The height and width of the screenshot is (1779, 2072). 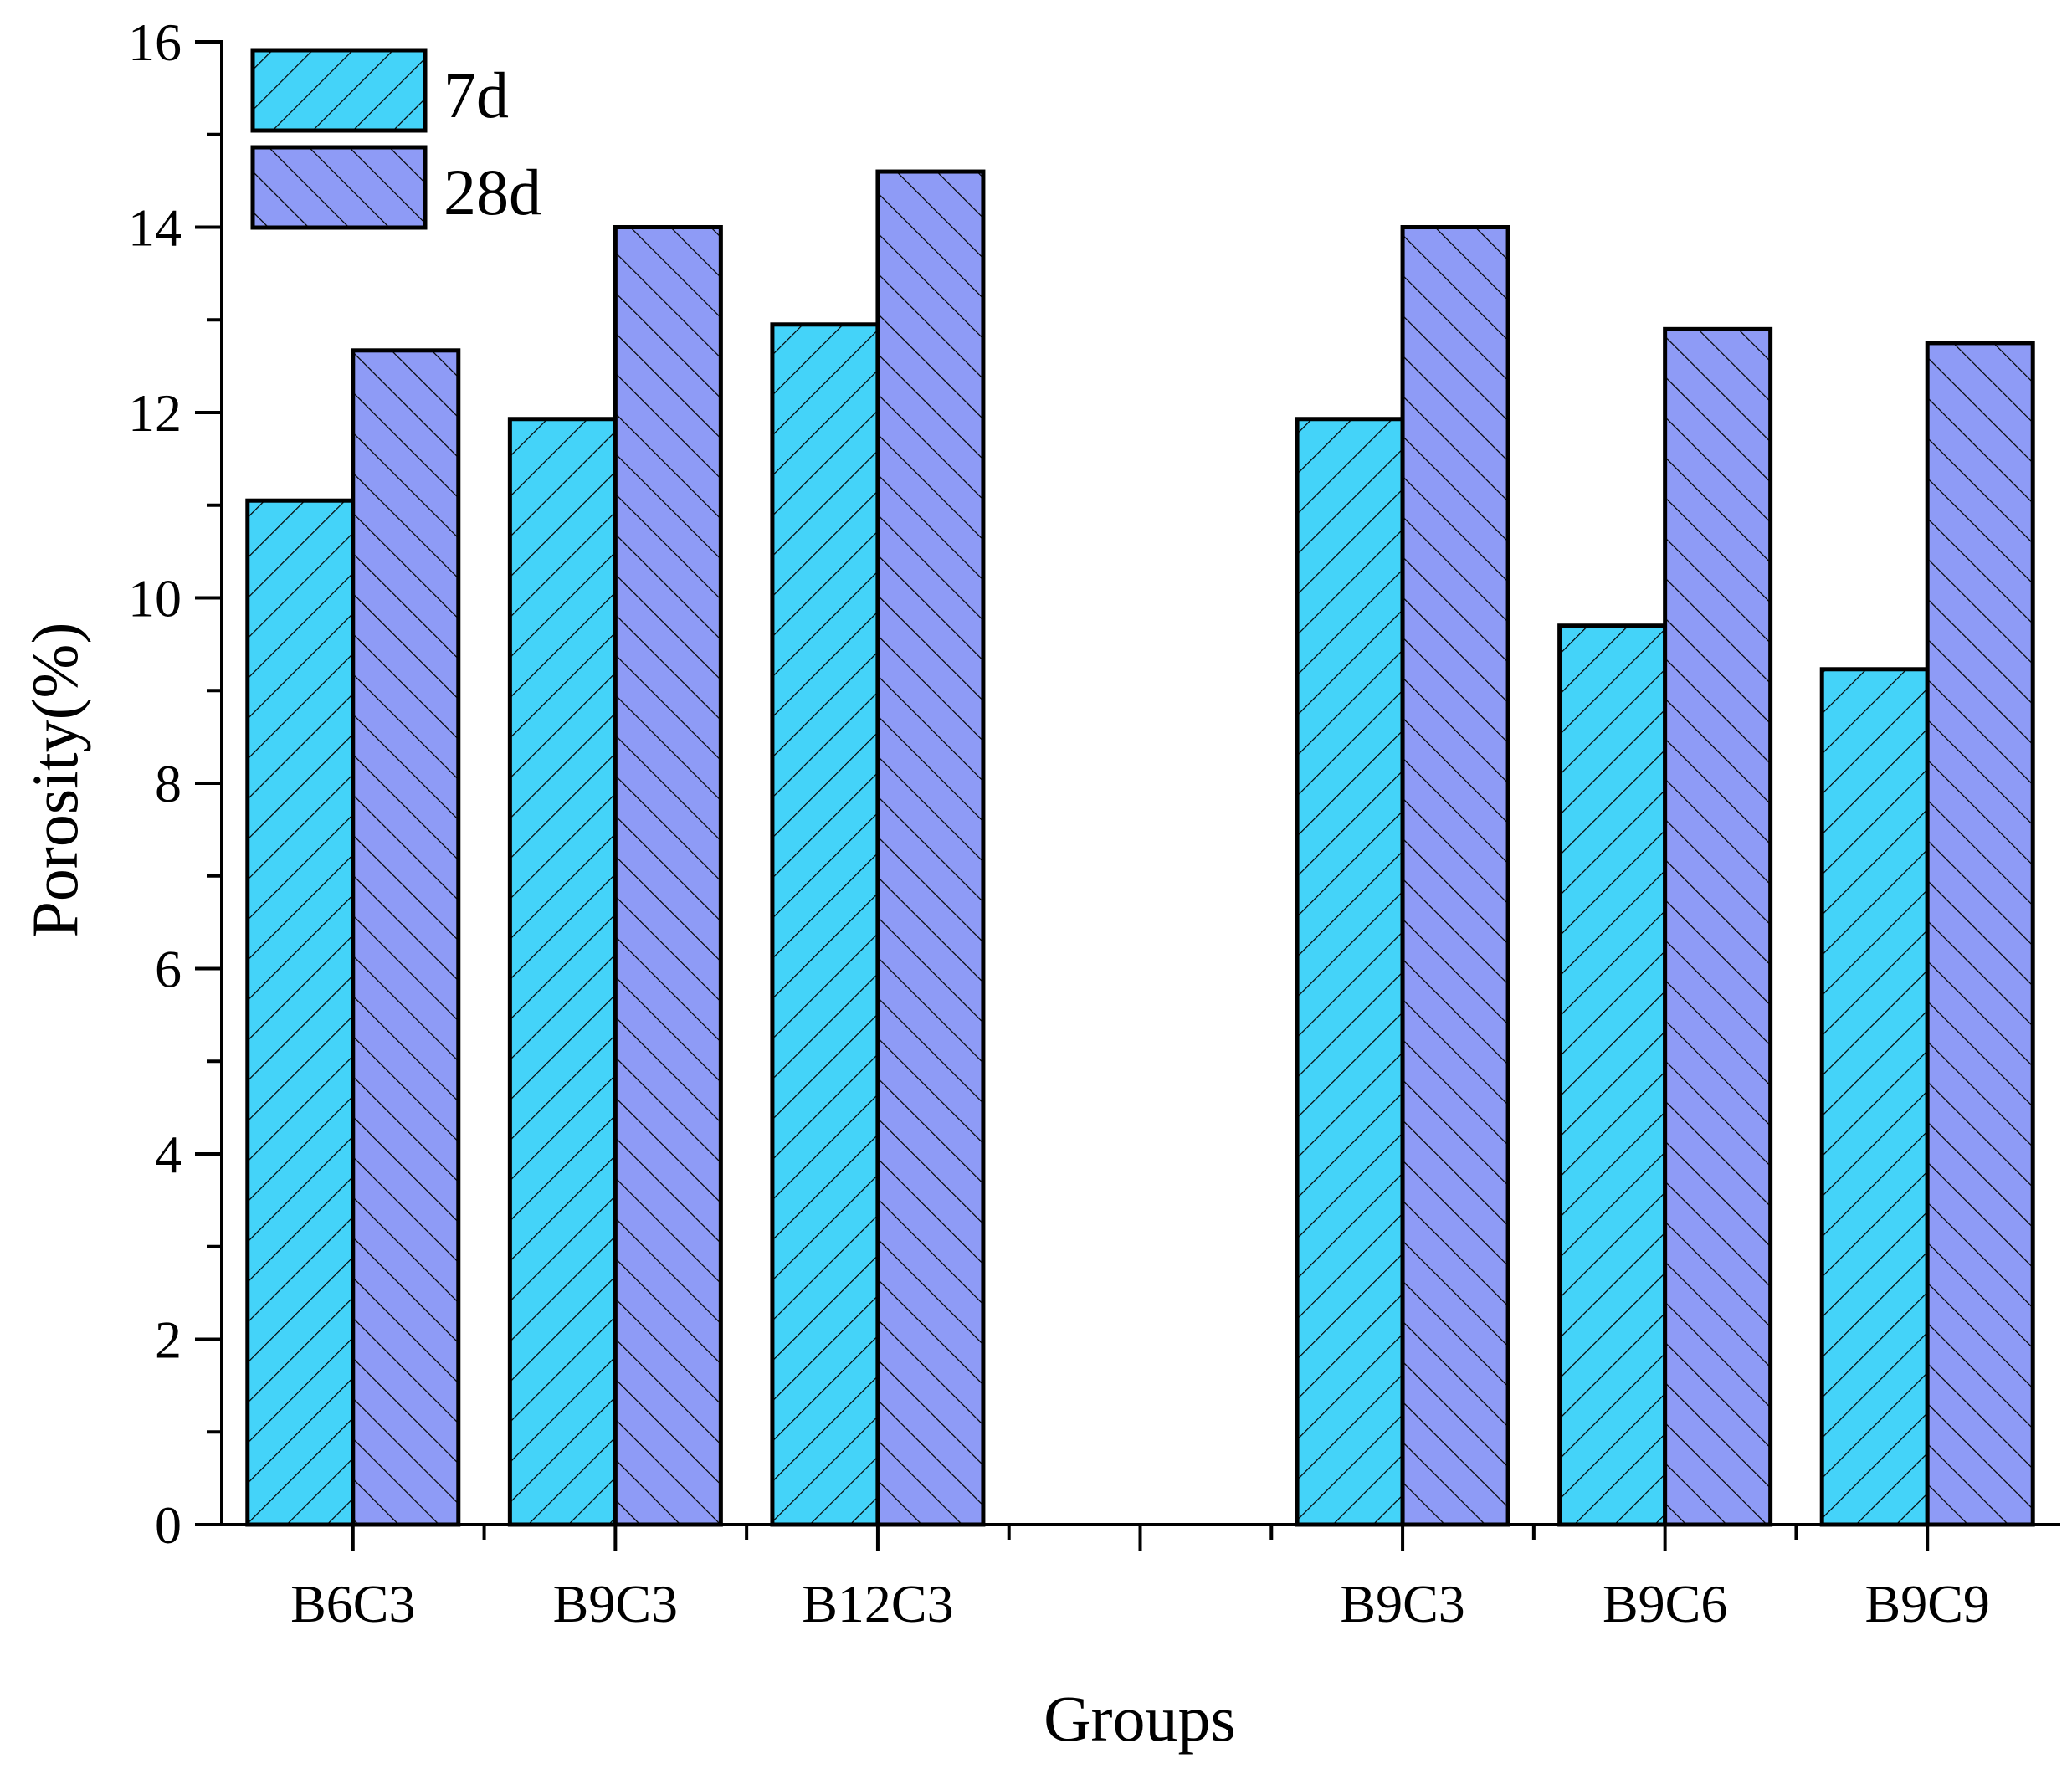 I want to click on x-tick-label-b6c3: B6C3, so click(x=352, y=1603).